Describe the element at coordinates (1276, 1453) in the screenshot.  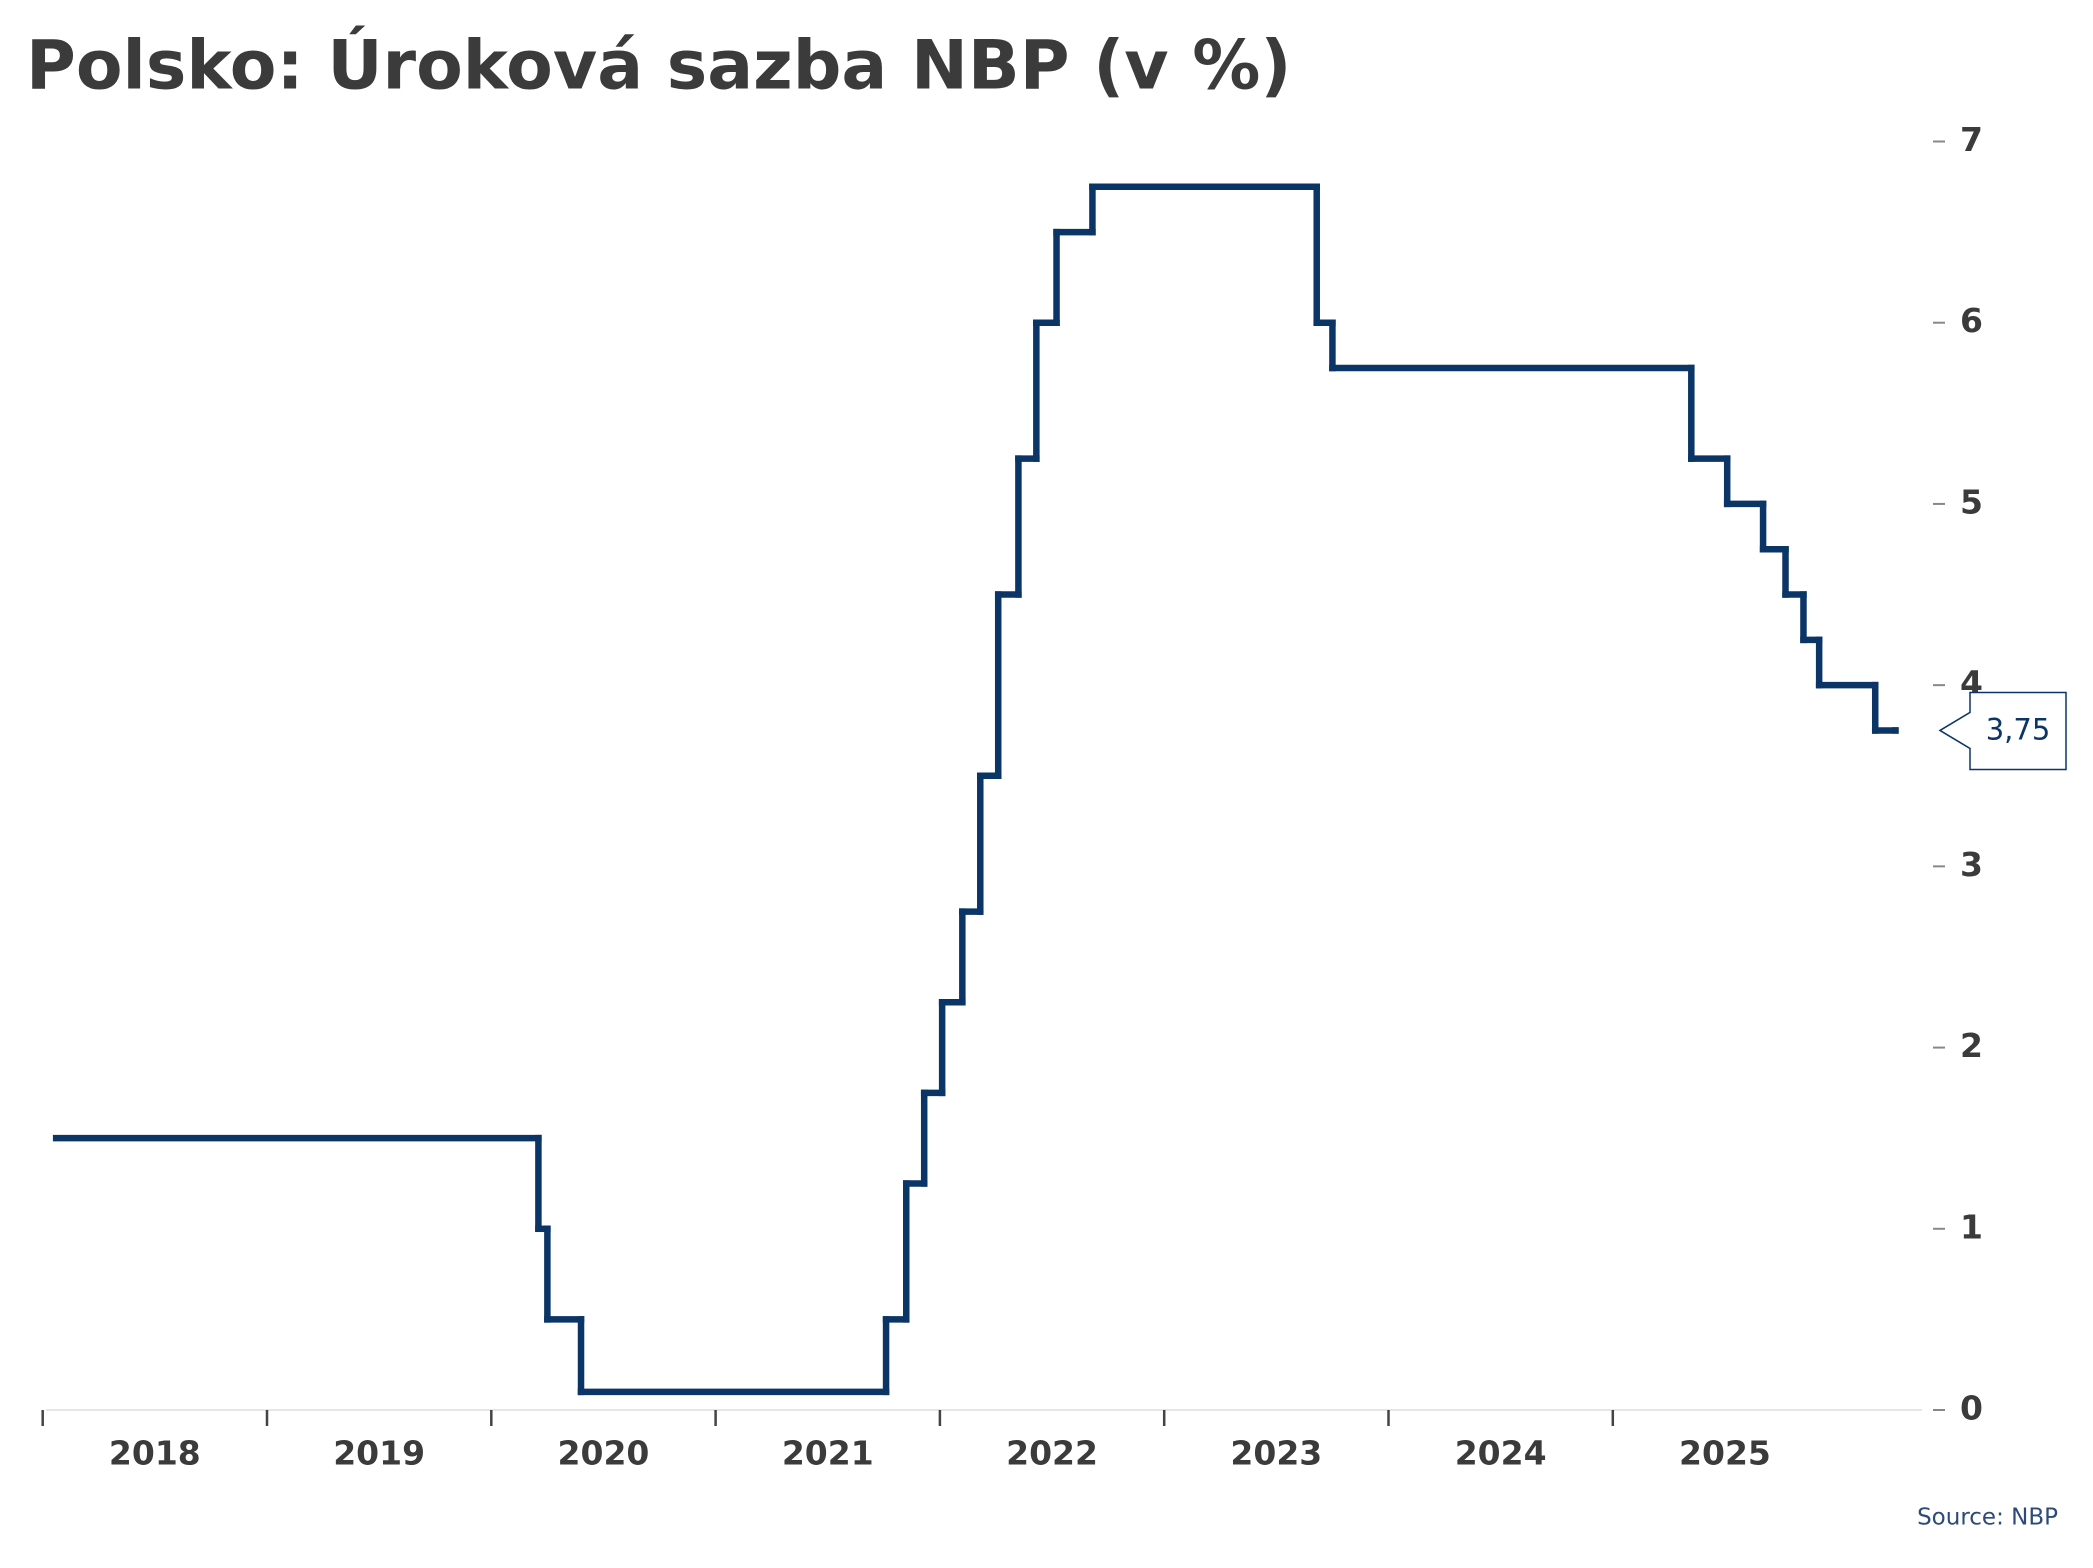
I see `x-tick-label: 2023` at that location.